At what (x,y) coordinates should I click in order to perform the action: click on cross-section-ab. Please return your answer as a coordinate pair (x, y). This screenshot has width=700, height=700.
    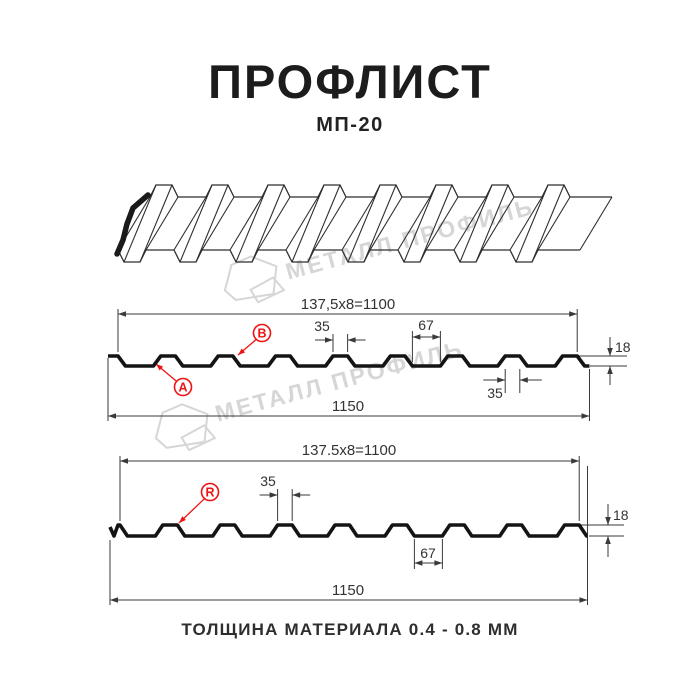
    Looking at the image, I should click on (367, 365).